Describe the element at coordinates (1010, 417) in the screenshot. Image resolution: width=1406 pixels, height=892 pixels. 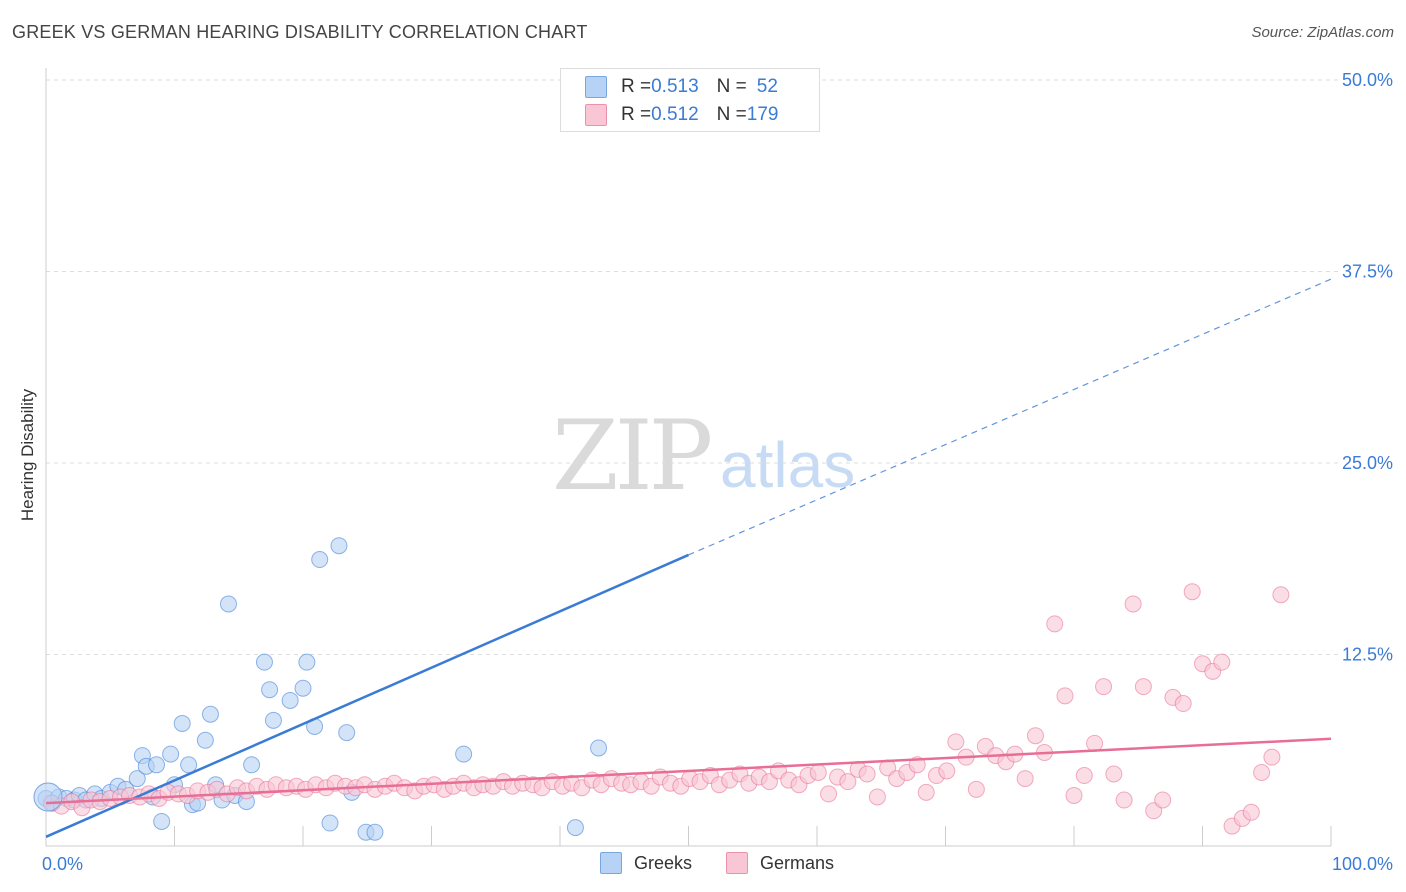
I see `greeks-trendline-extension` at that location.